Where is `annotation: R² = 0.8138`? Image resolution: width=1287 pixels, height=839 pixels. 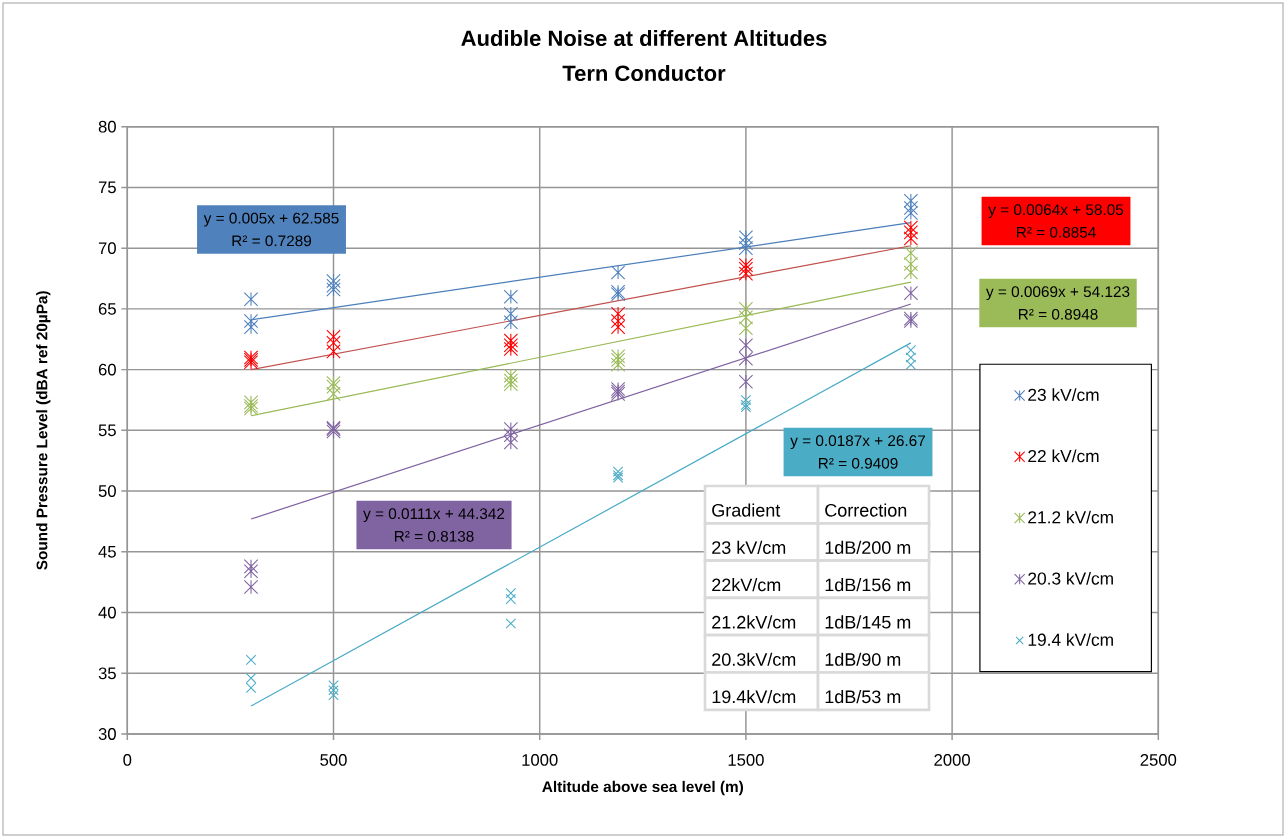 annotation: R² = 0.8138 is located at coordinates (434, 536).